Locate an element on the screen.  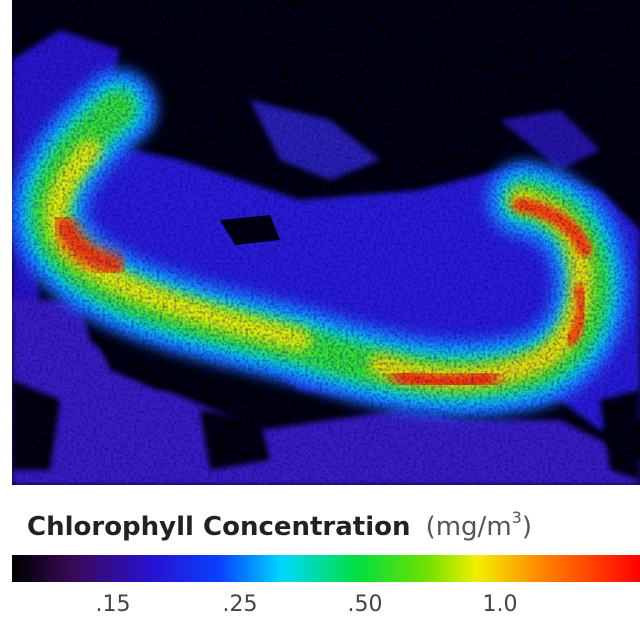
unit-close: ) is located at coordinates (527, 527).